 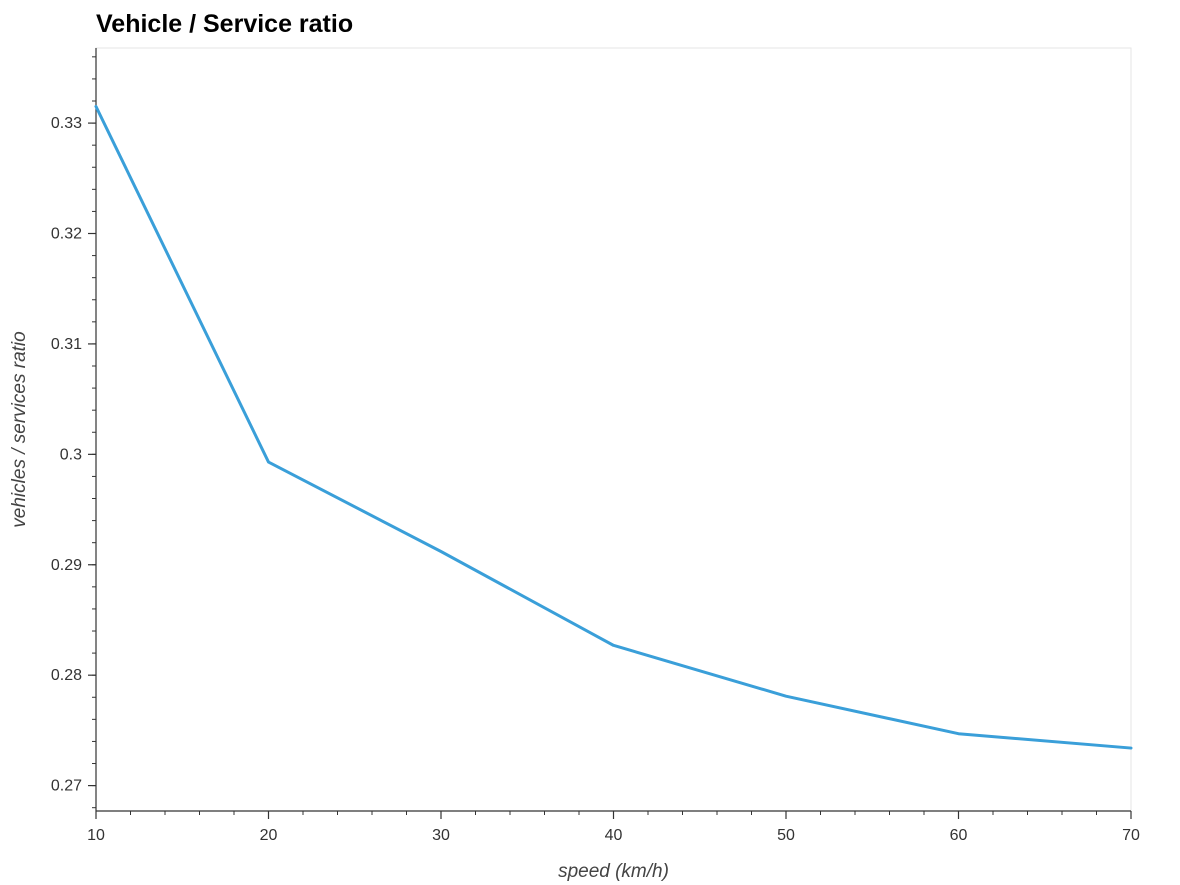 I want to click on y-tick-label: 0.3, so click(x=71, y=454).